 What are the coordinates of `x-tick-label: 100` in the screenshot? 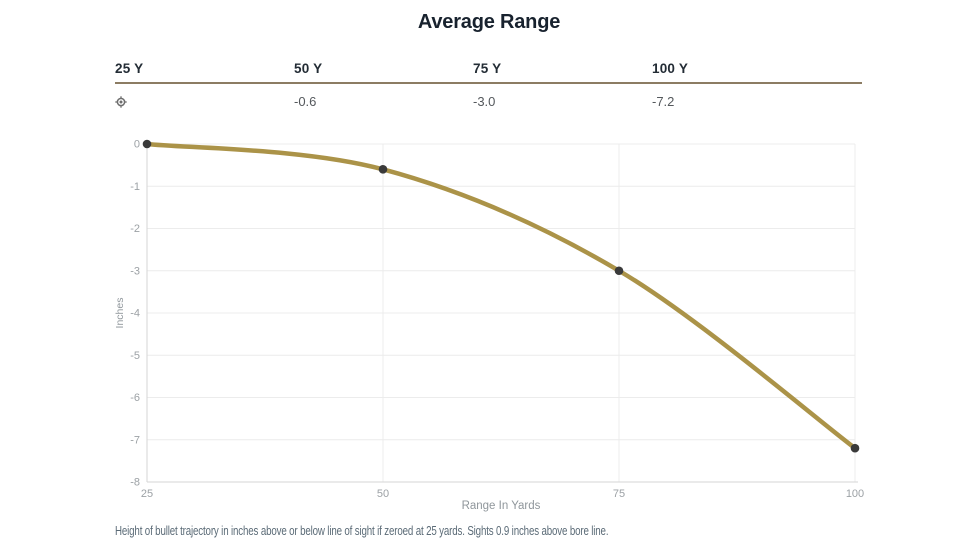 It's located at (855, 494).